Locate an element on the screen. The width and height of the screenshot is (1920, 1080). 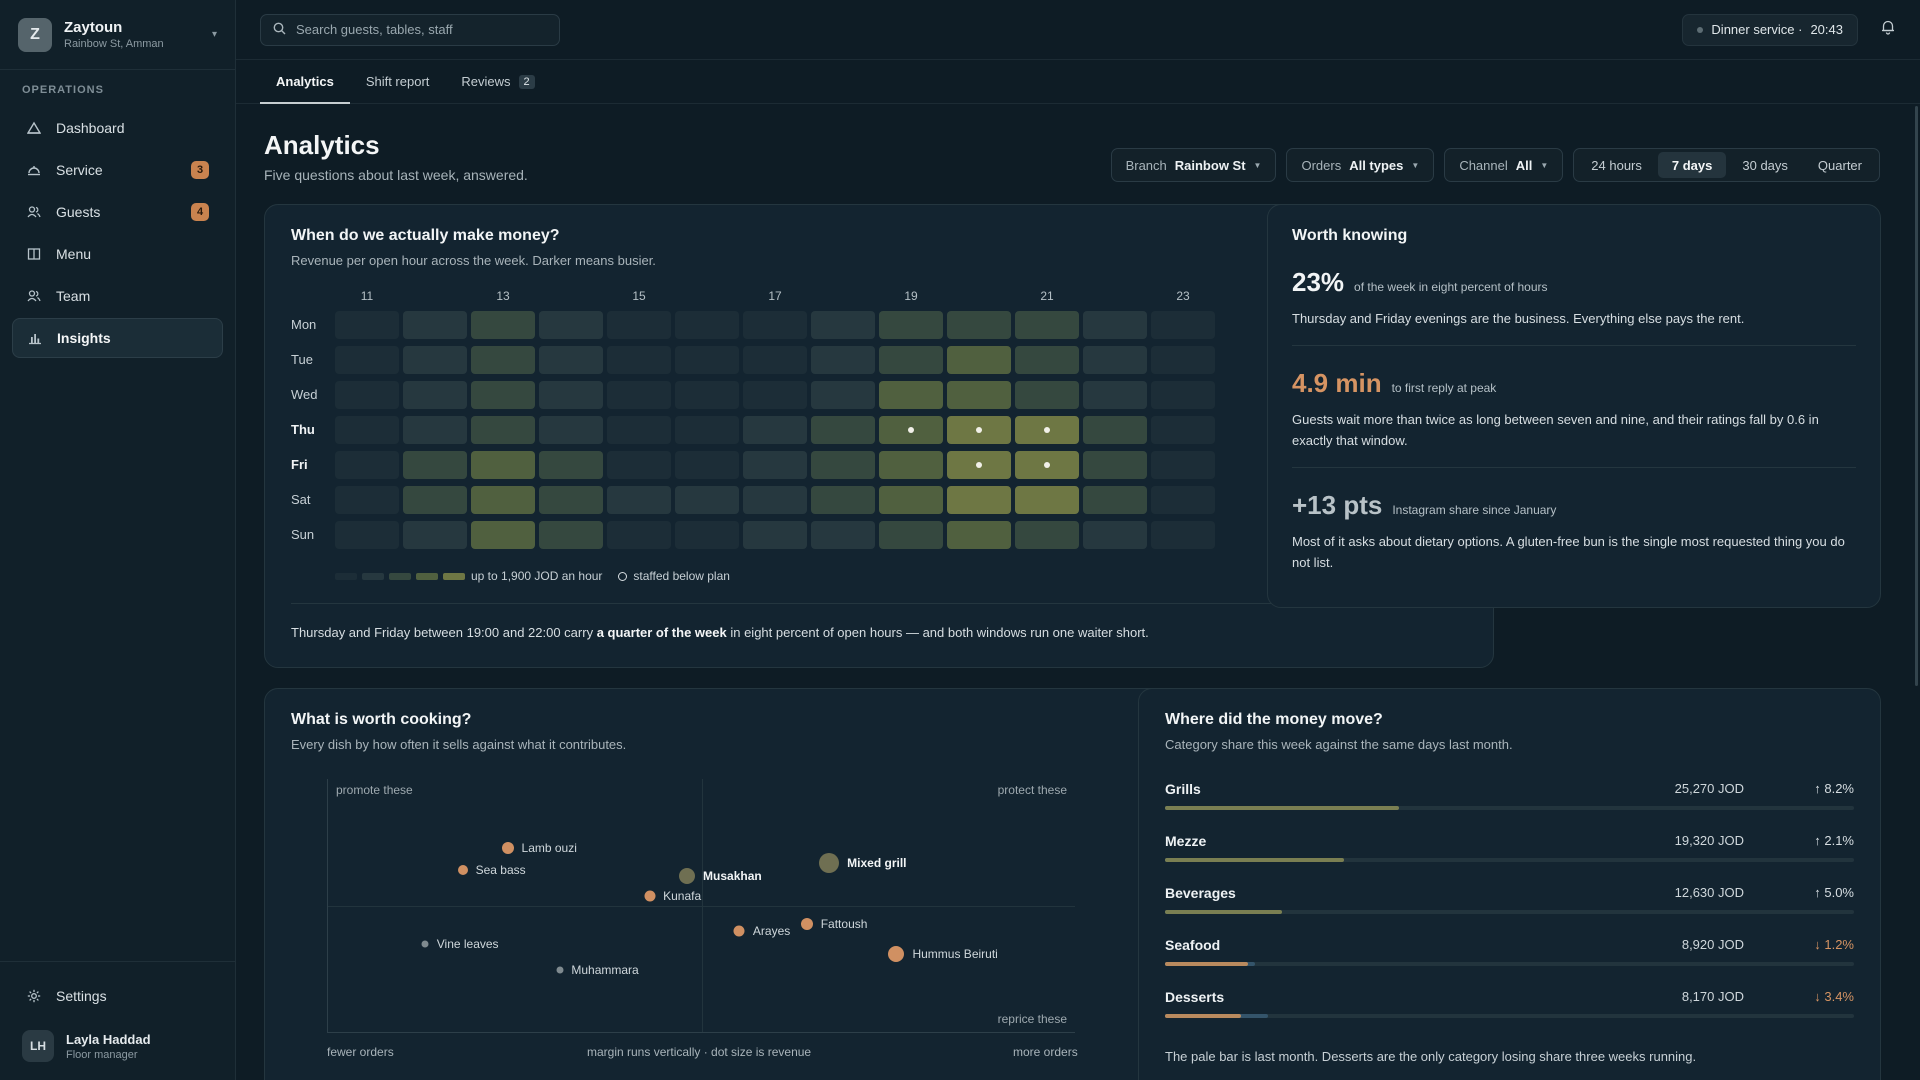
tab-reviews: Reviews 2 is located at coordinates (497, 81).